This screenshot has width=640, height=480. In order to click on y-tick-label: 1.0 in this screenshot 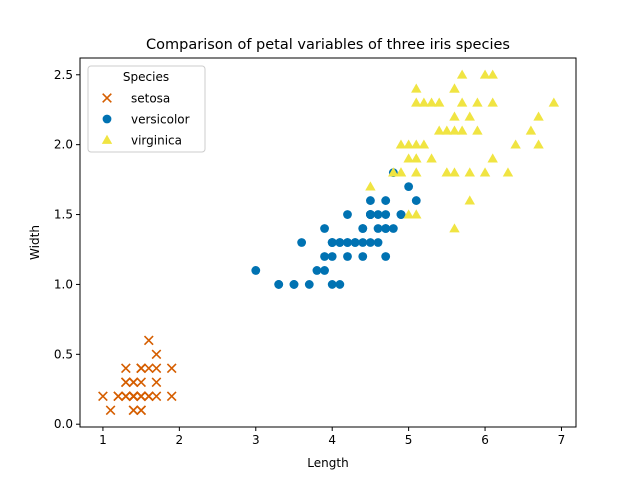, I will do `click(63, 284)`.